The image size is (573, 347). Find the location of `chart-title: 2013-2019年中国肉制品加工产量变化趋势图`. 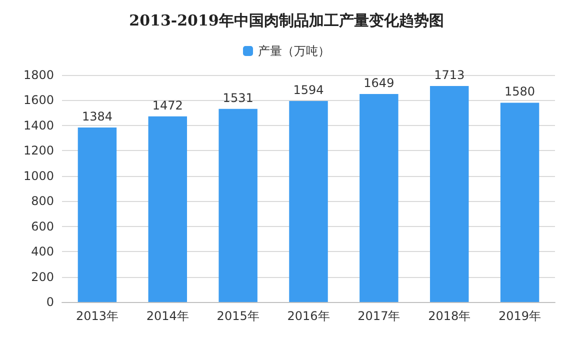

chart-title: 2013-2019年中国肉制品加工产量变化趋势图 is located at coordinates (286, 21).